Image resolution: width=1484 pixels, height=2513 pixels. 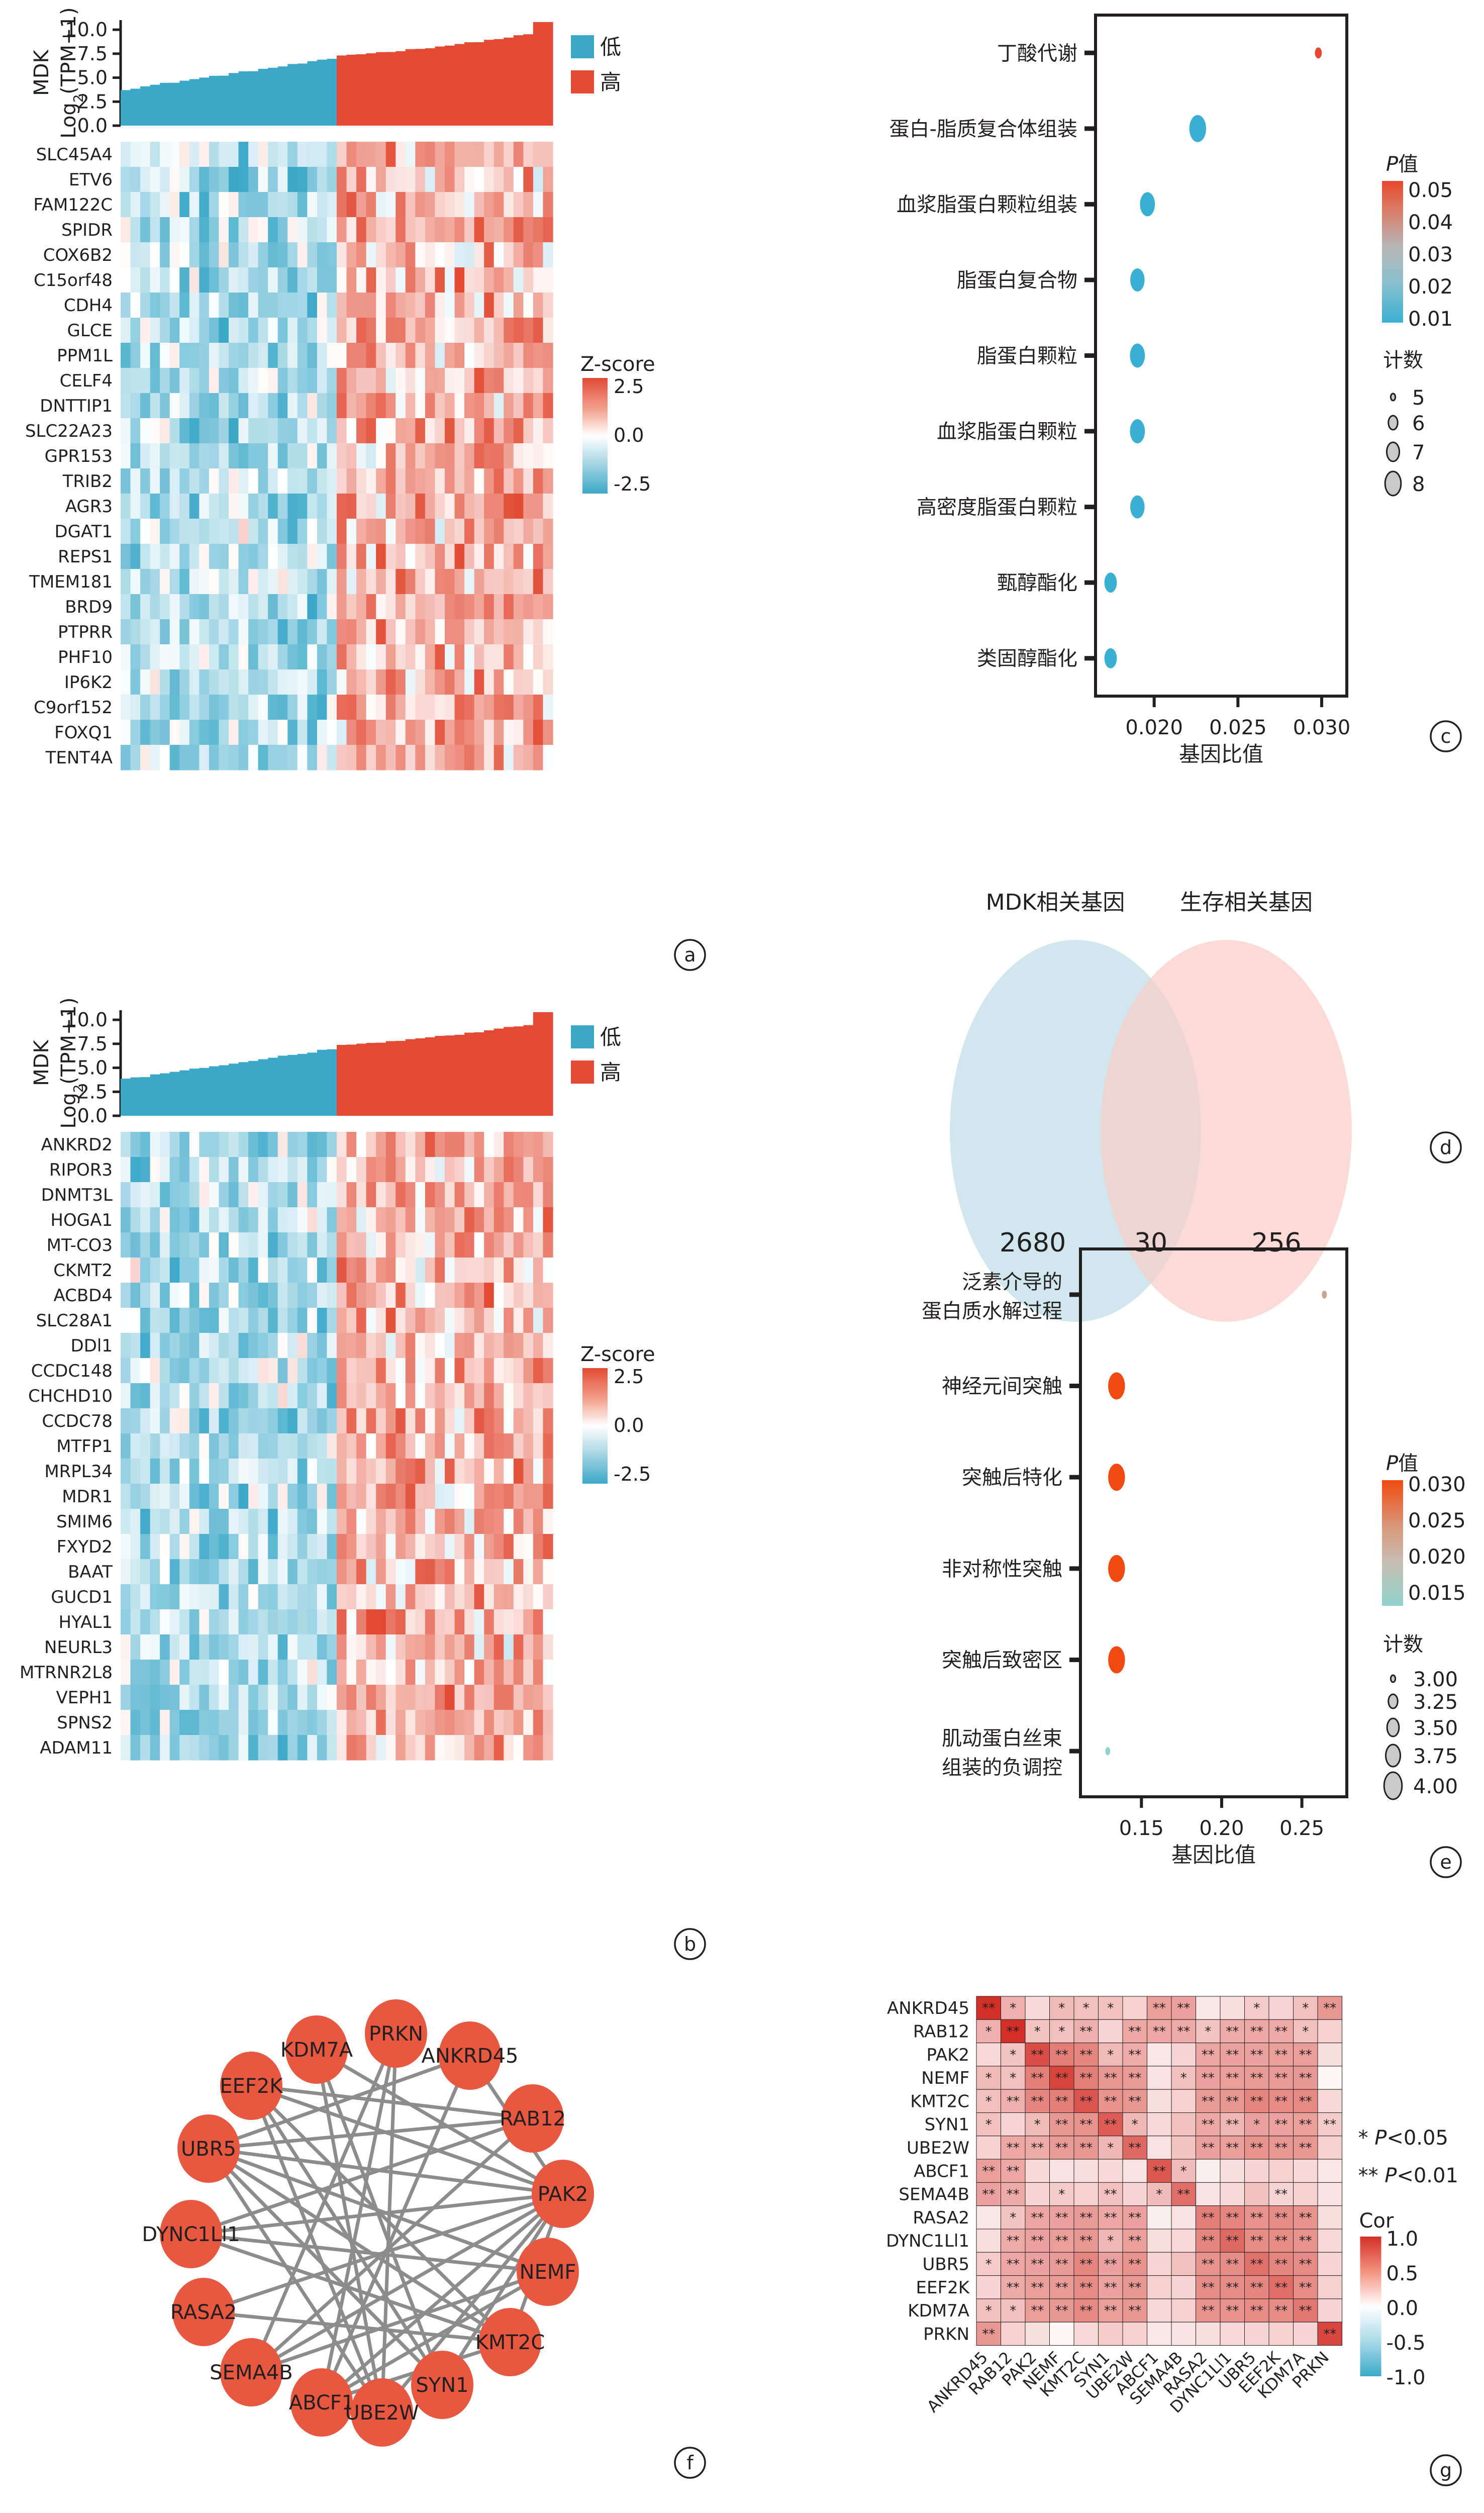 What do you see at coordinates (93, 1116) in the screenshot?
I see `bar-ytick-label: 0.0` at bounding box center [93, 1116].